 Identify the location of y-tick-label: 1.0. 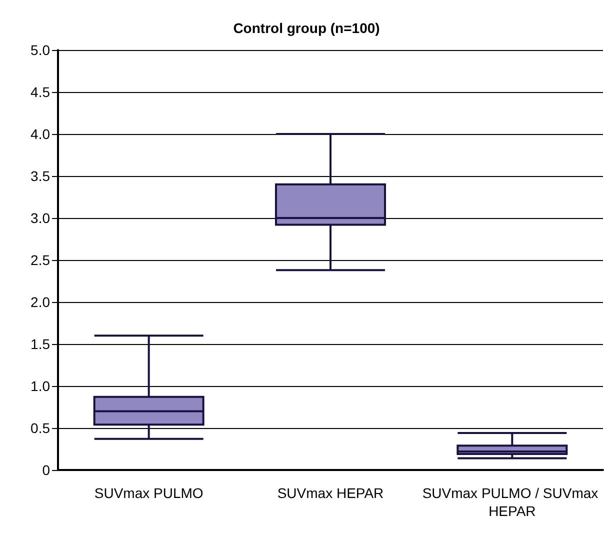
(40, 386).